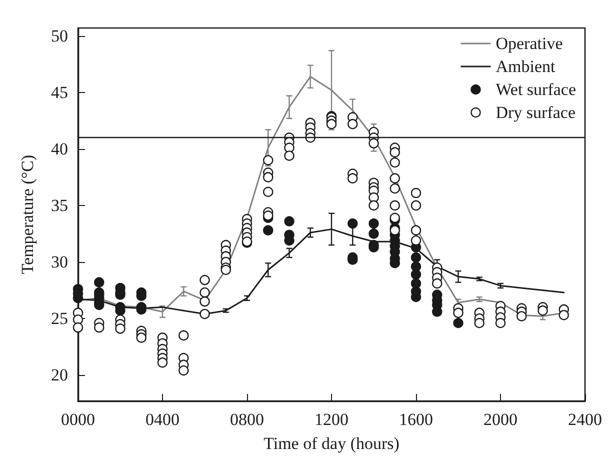  I want to click on x-axis-title: Time of day (hours), so click(332, 443).